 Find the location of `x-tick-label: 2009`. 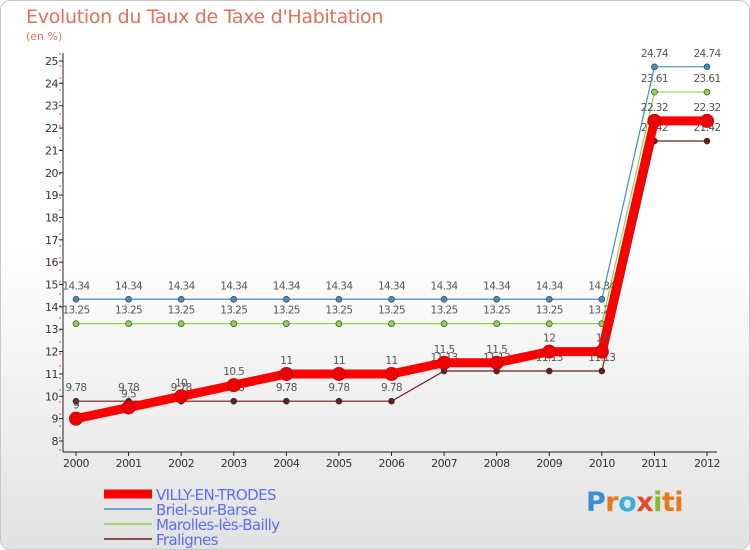

x-tick-label: 2009 is located at coordinates (549, 463).